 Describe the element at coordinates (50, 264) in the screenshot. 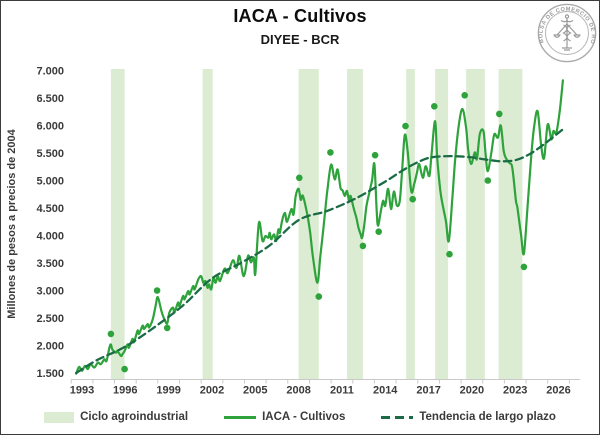

I see `y-tick-label: 3.500` at that location.